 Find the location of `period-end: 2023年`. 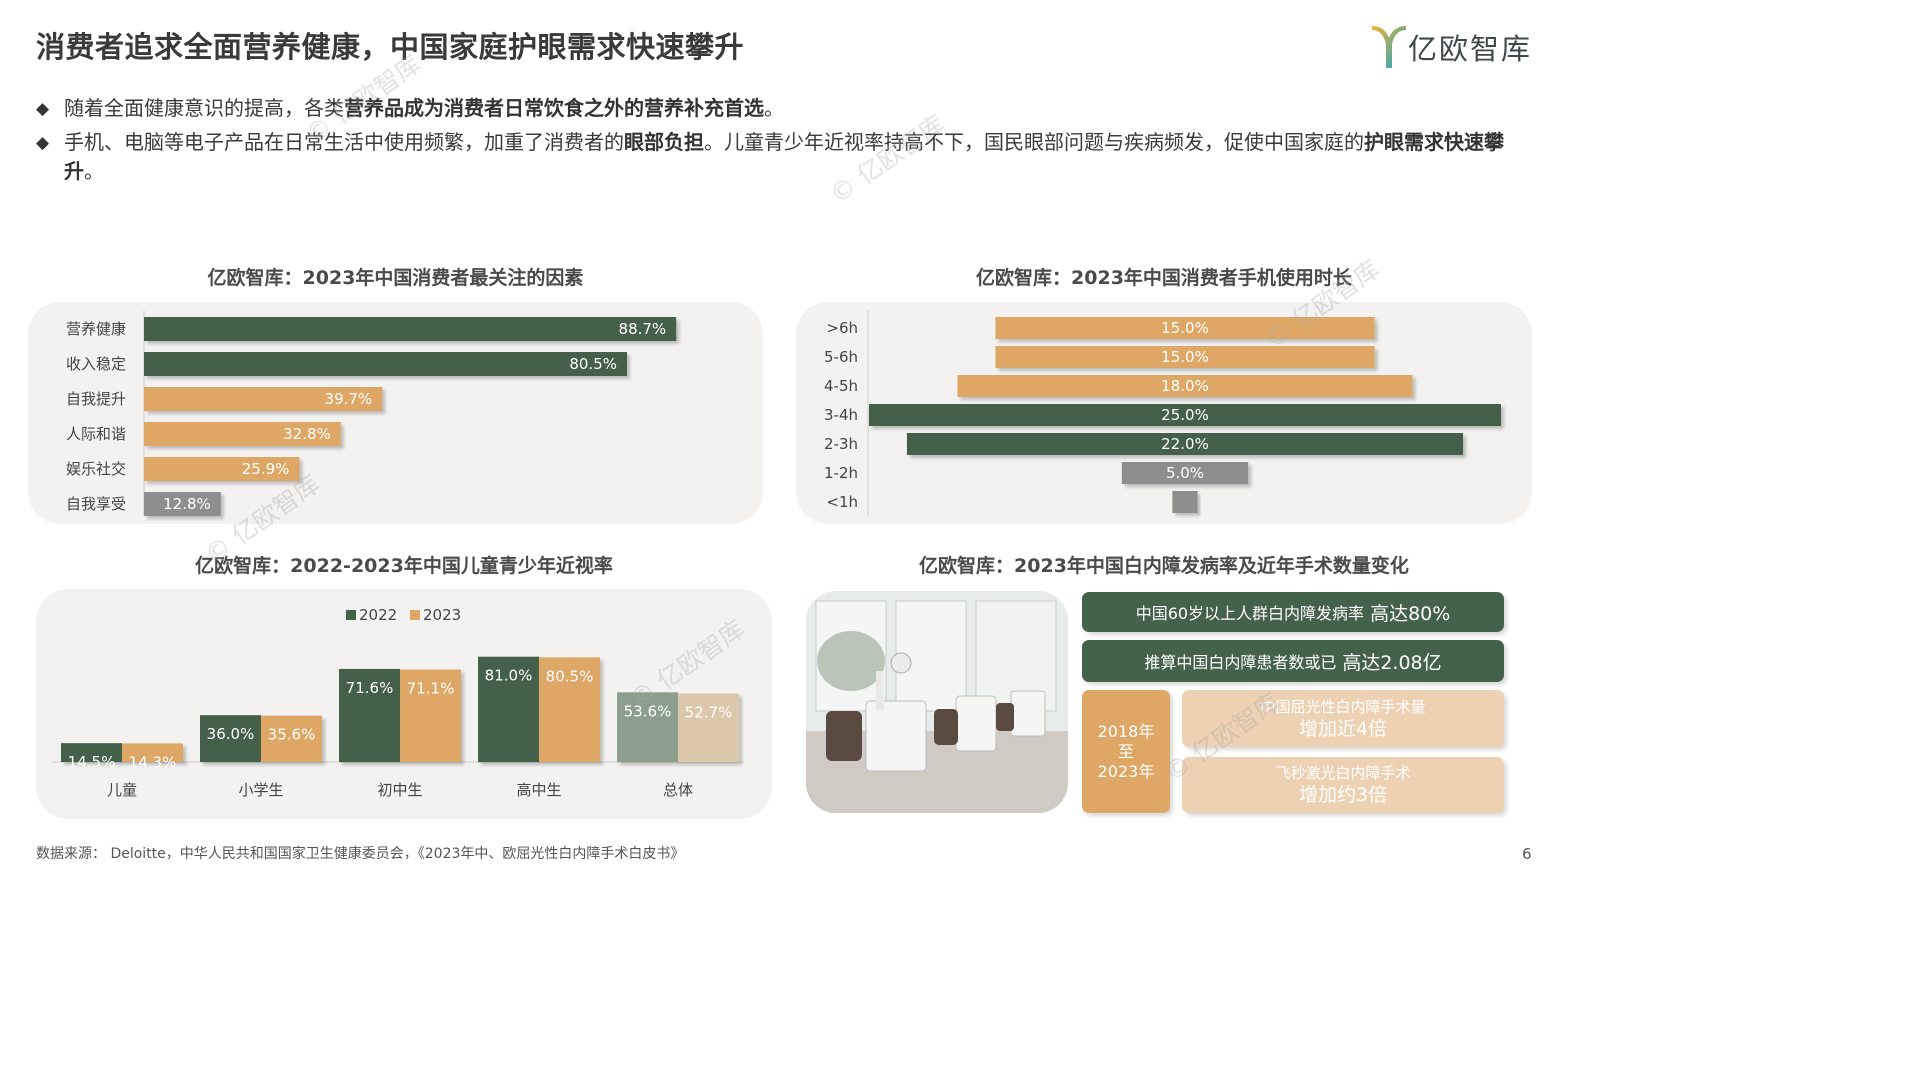

period-end: 2023年 is located at coordinates (1126, 771).